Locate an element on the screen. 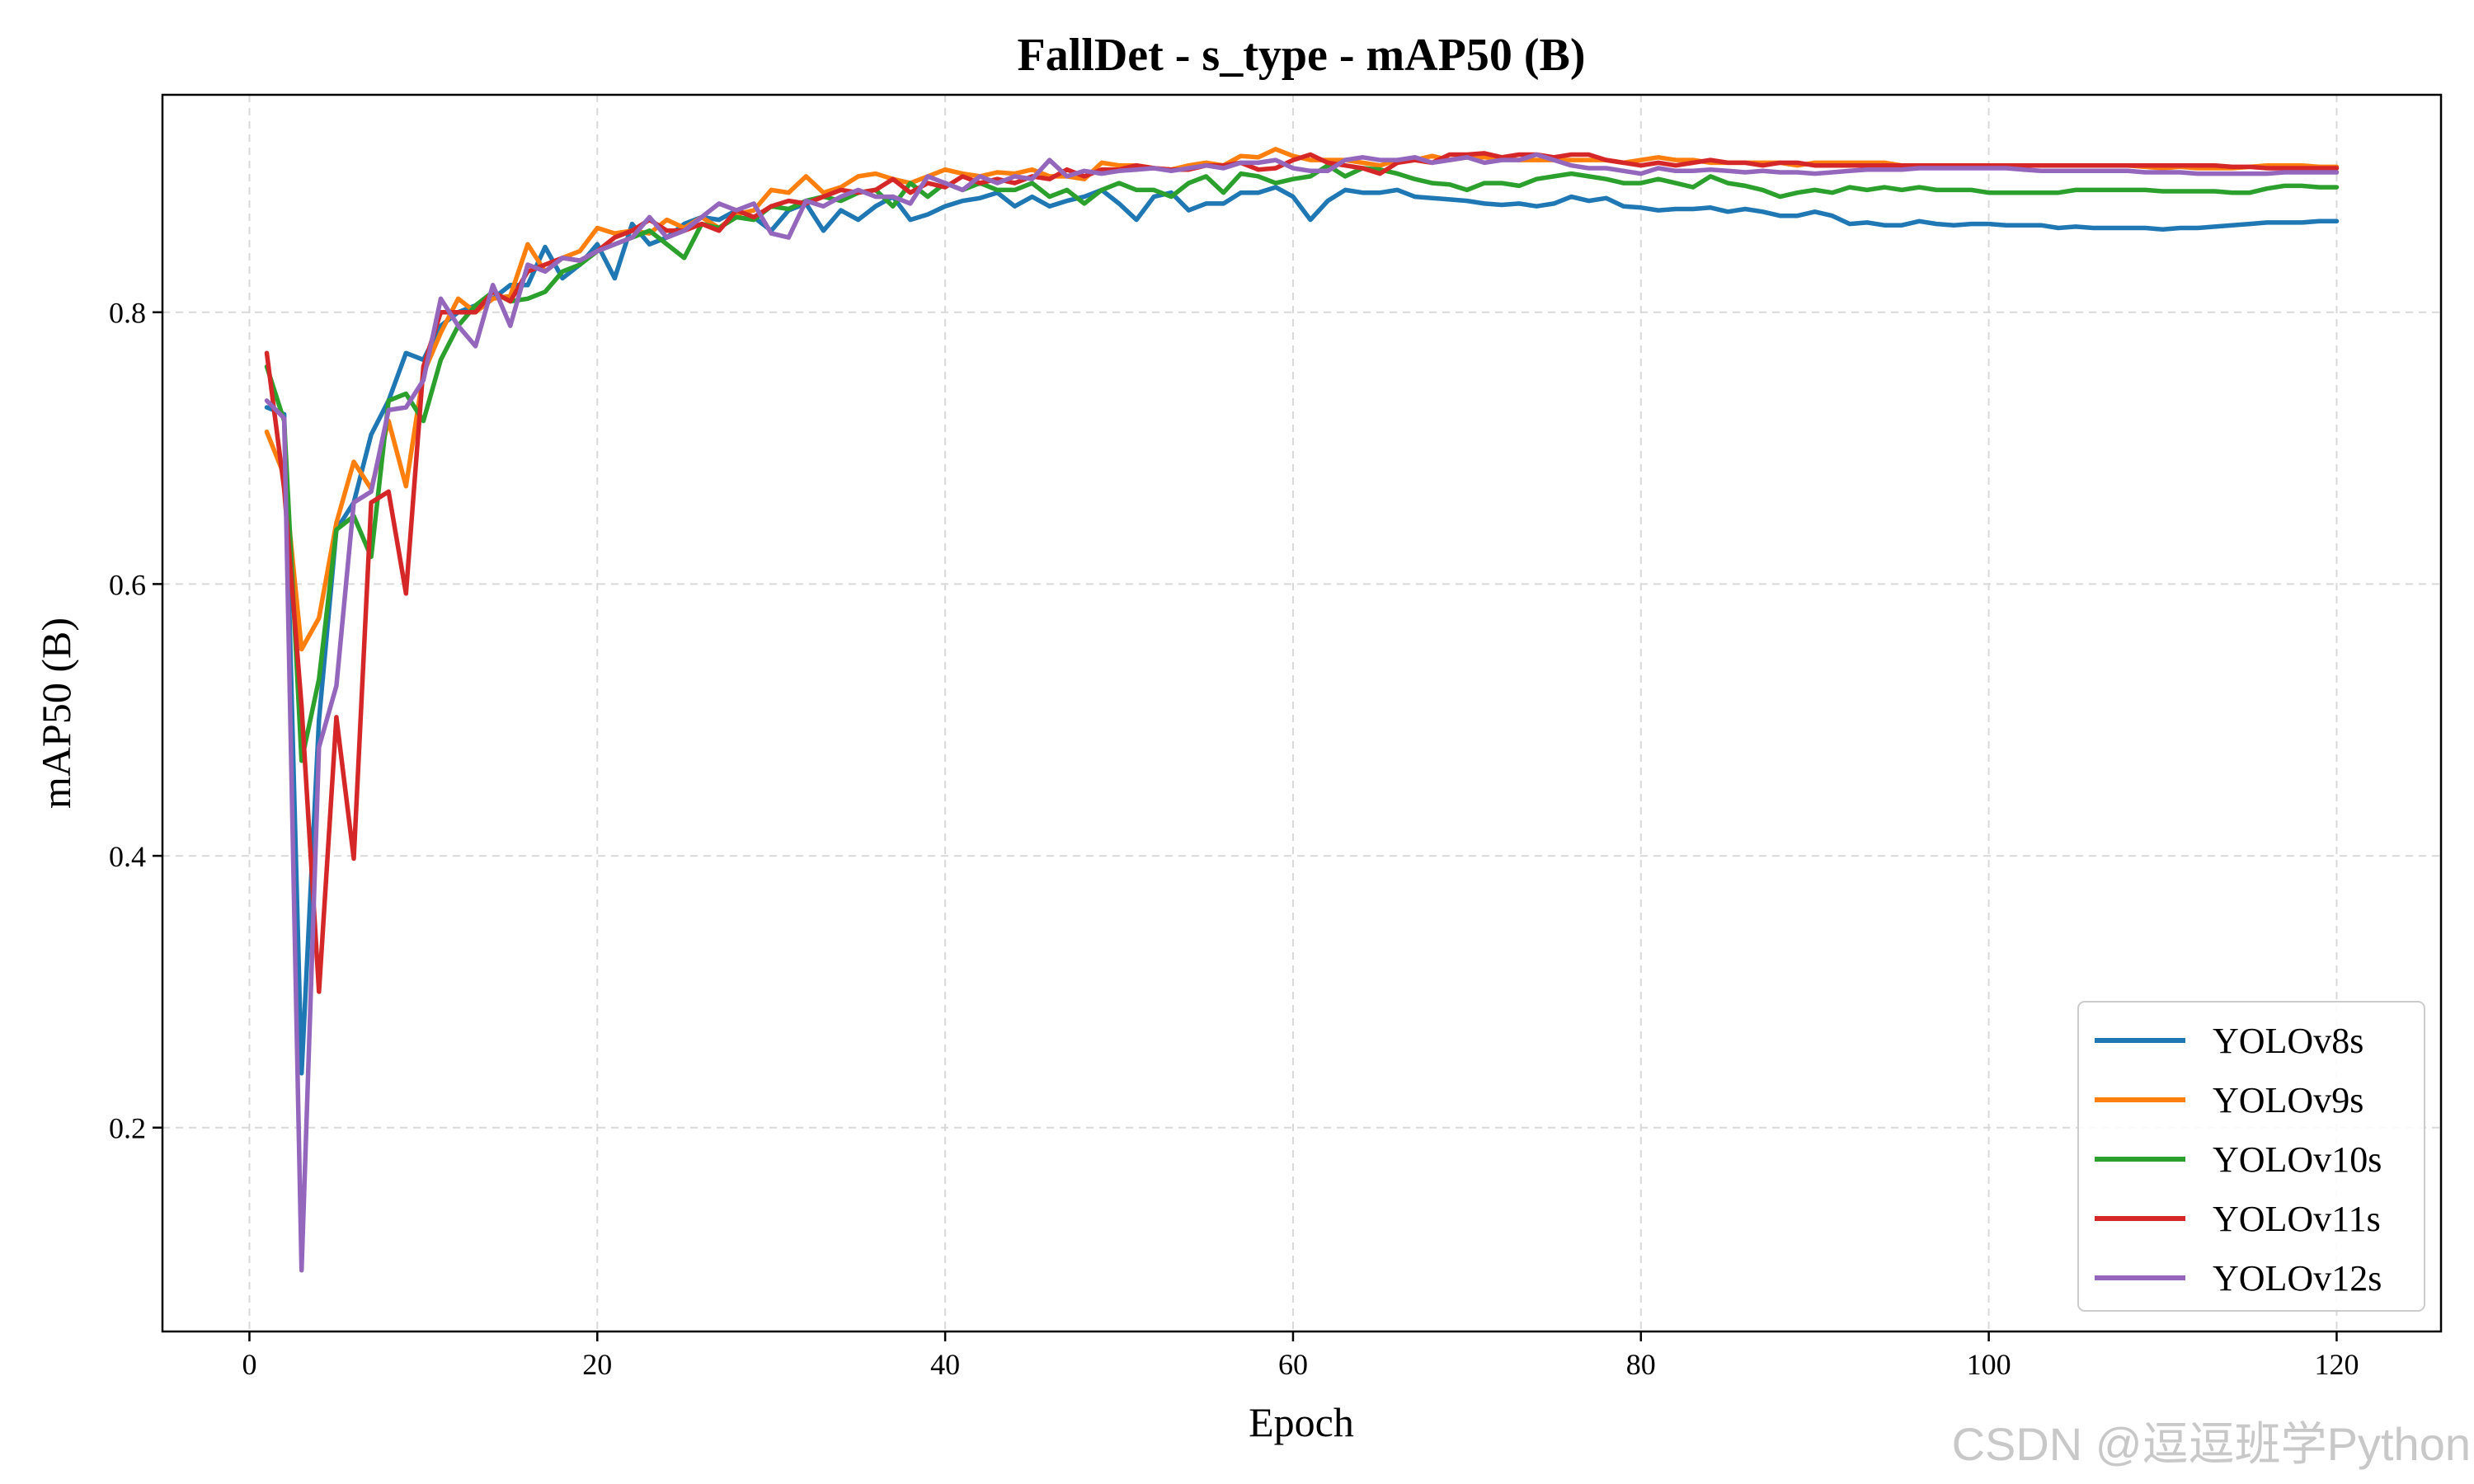 This screenshot has height=1484, width=2474. legend-label: YOLOv11s is located at coordinates (2297, 1219).